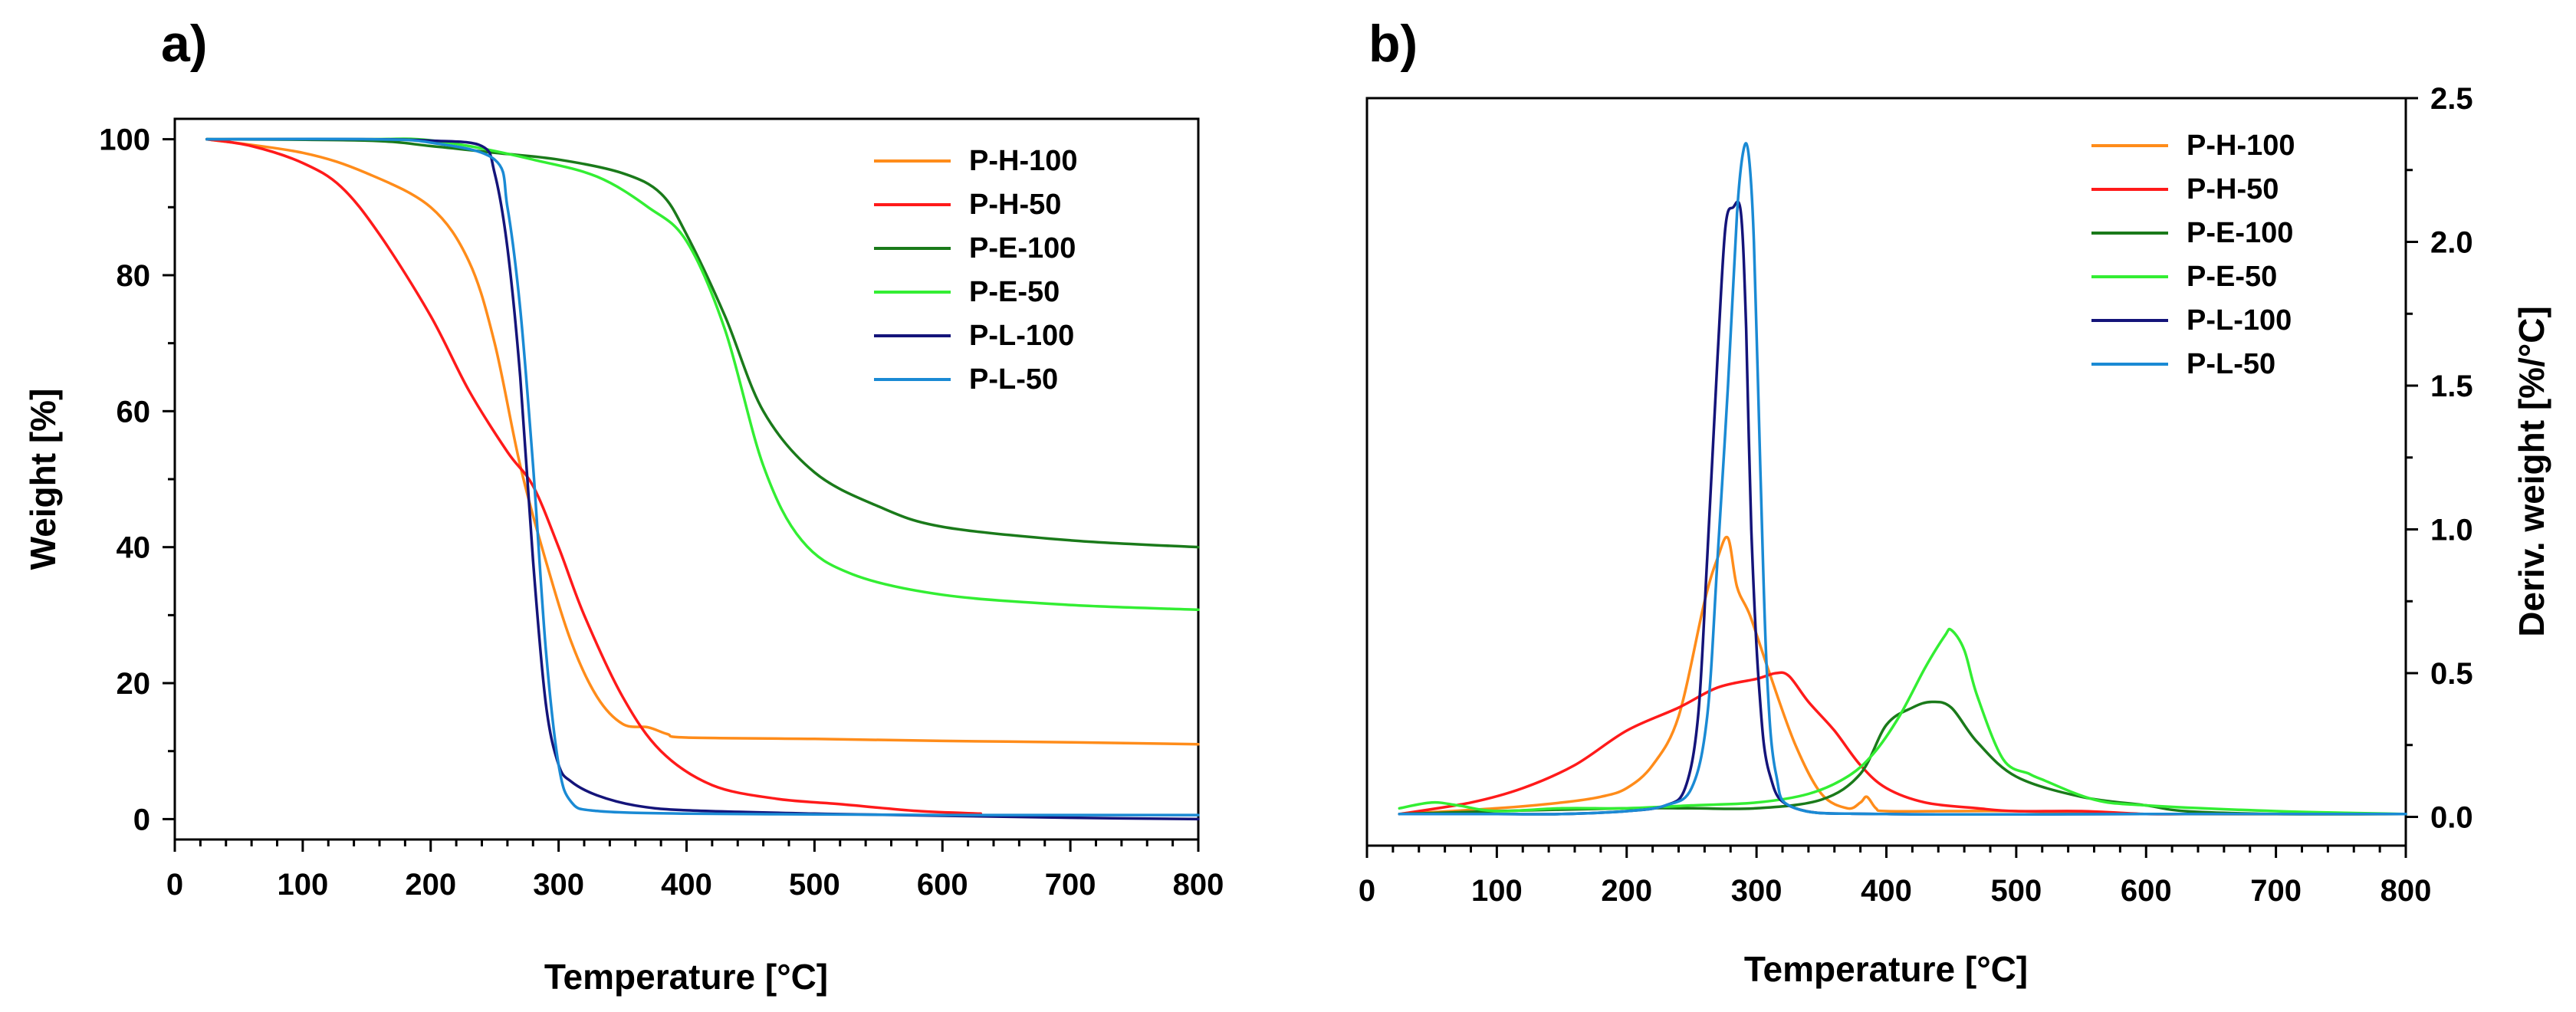 The image size is (2576, 1012). What do you see at coordinates (649, 977) in the screenshot?
I see `panel-a-x-axis-title-text: Temperature` at bounding box center [649, 977].